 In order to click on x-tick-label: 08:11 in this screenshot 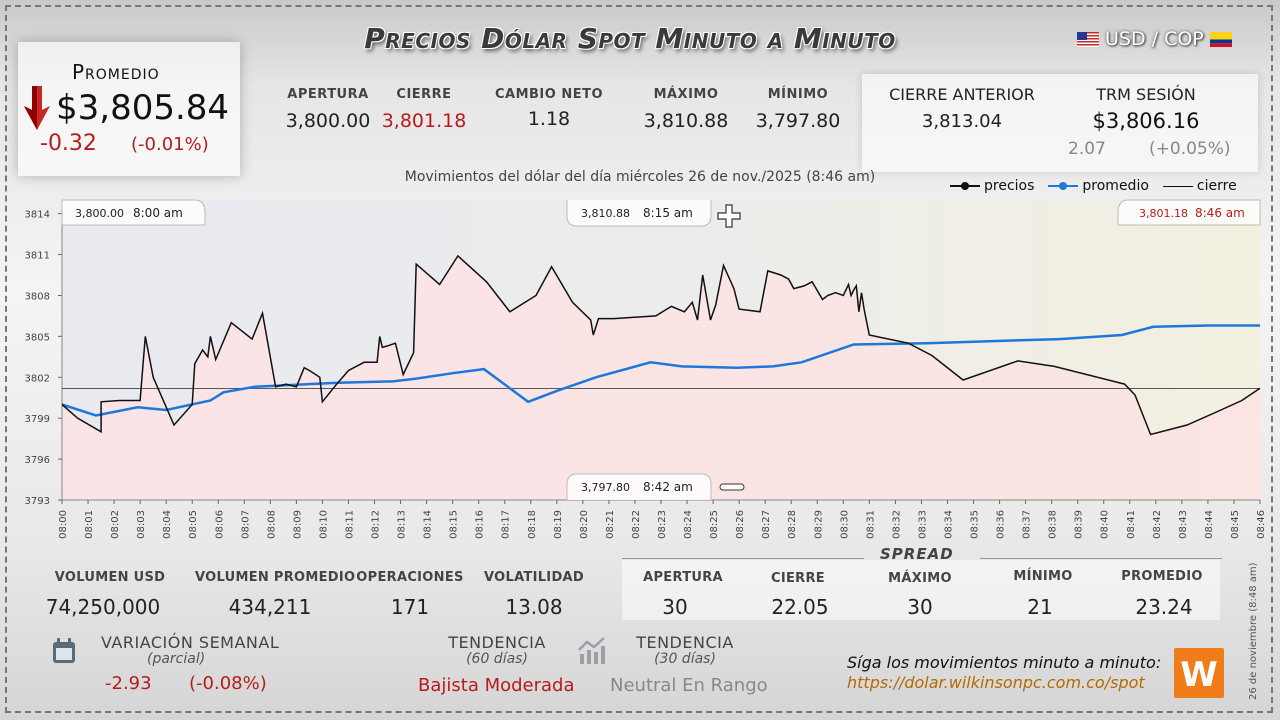, I will do `click(349, 524)`.